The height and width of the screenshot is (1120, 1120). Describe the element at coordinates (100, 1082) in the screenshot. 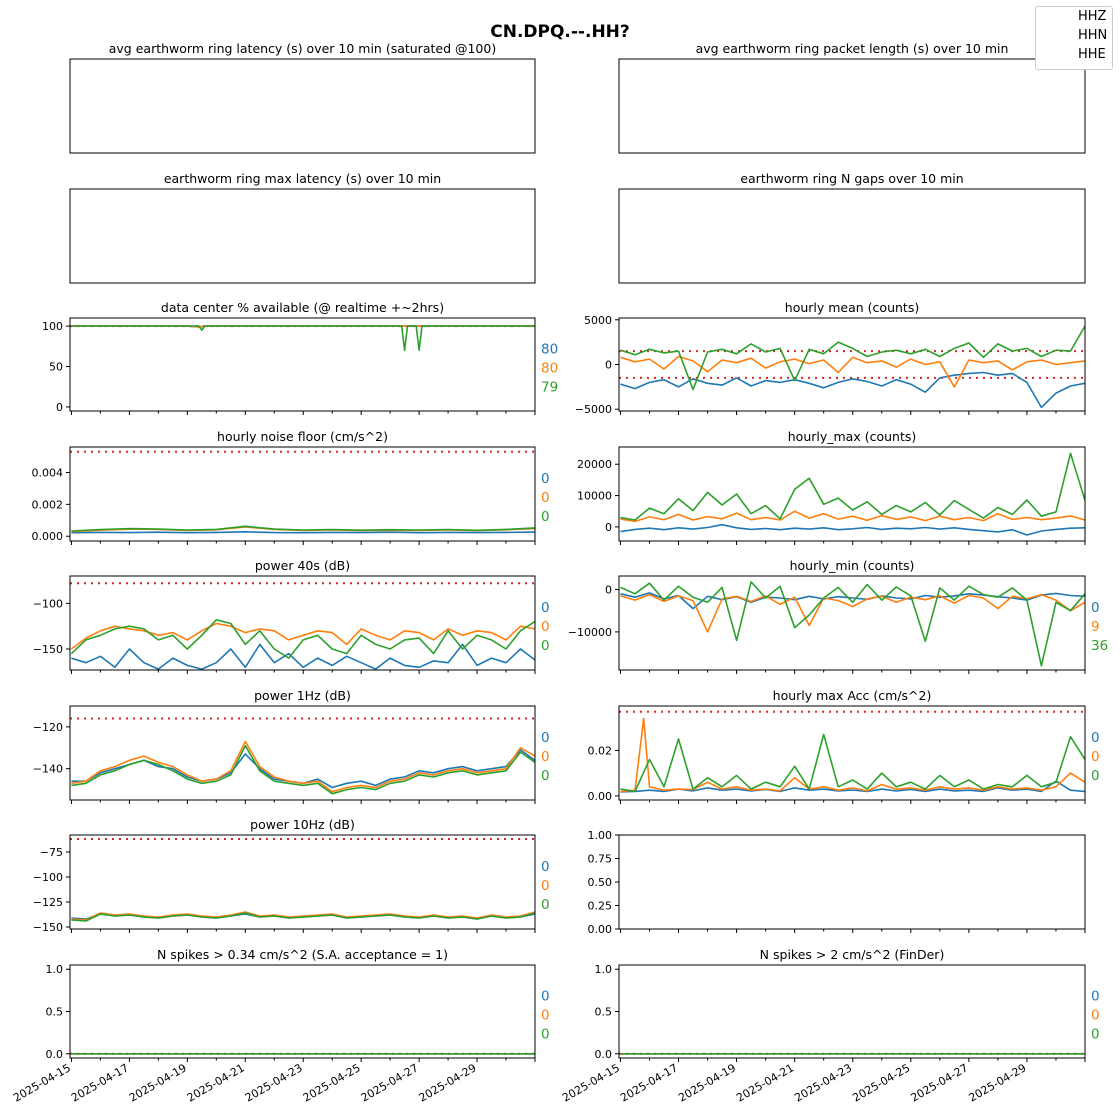

I see `x-tick-label: 2025-04-17` at that location.